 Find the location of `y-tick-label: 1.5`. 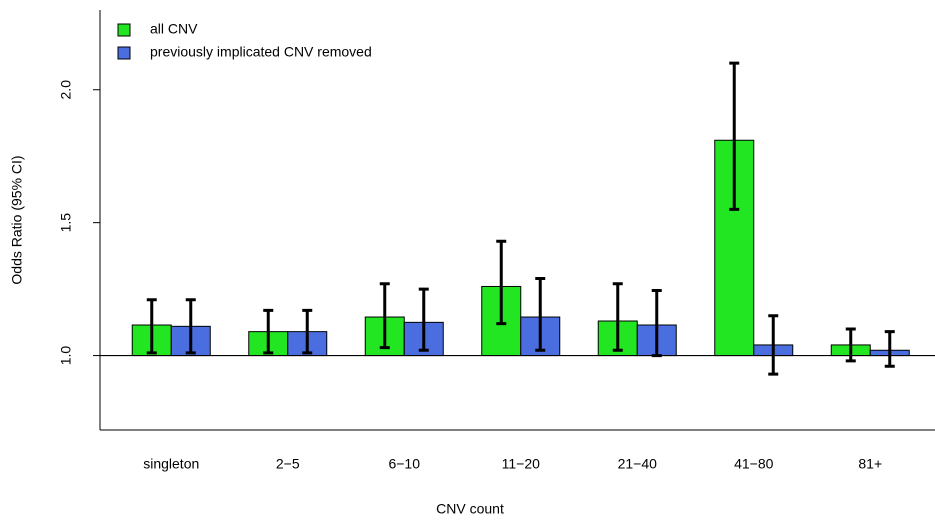

y-tick-label: 1.5 is located at coordinates (66, 223).